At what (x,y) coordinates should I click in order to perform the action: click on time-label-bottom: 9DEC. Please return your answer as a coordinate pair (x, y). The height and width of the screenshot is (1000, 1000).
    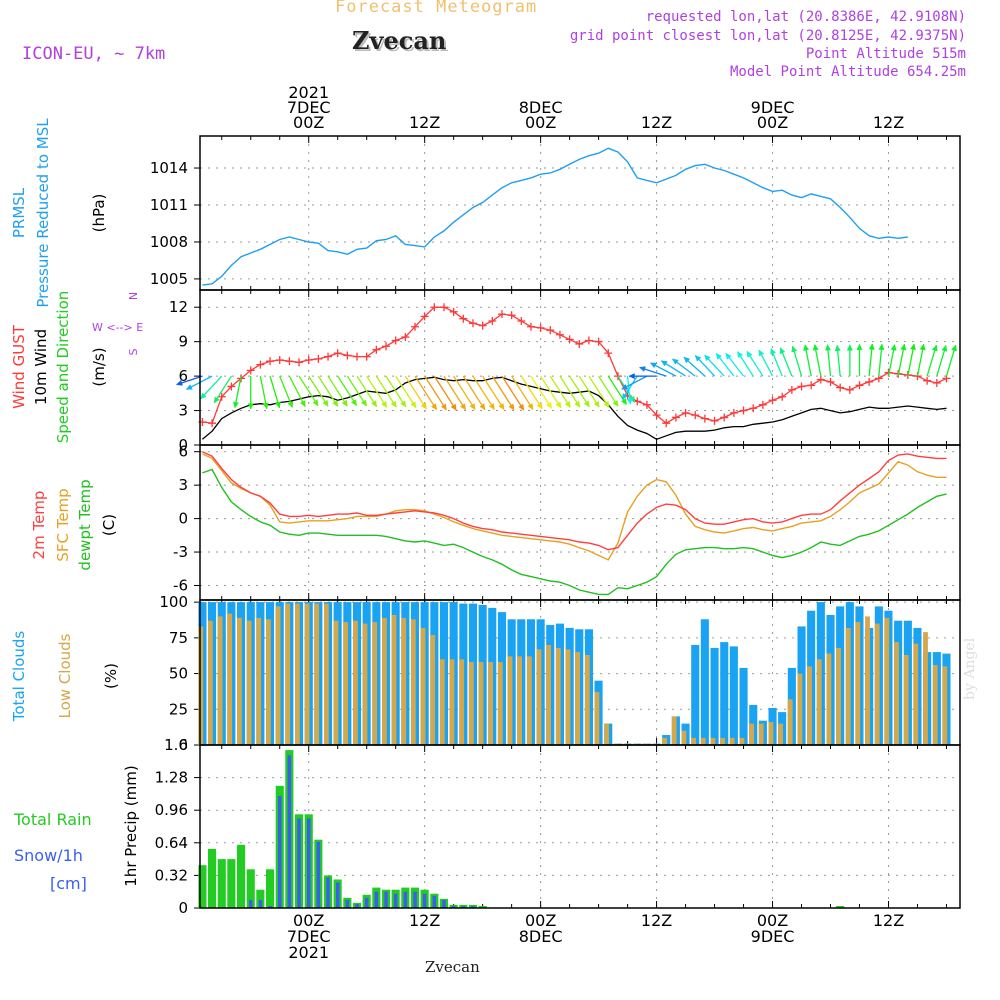
    Looking at the image, I should click on (773, 936).